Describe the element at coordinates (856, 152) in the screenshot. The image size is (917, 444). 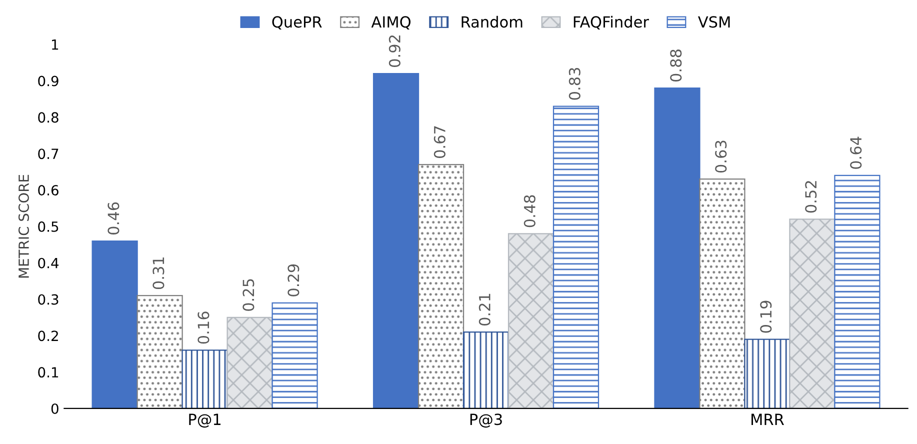
I see `data-label: 0.64` at that location.